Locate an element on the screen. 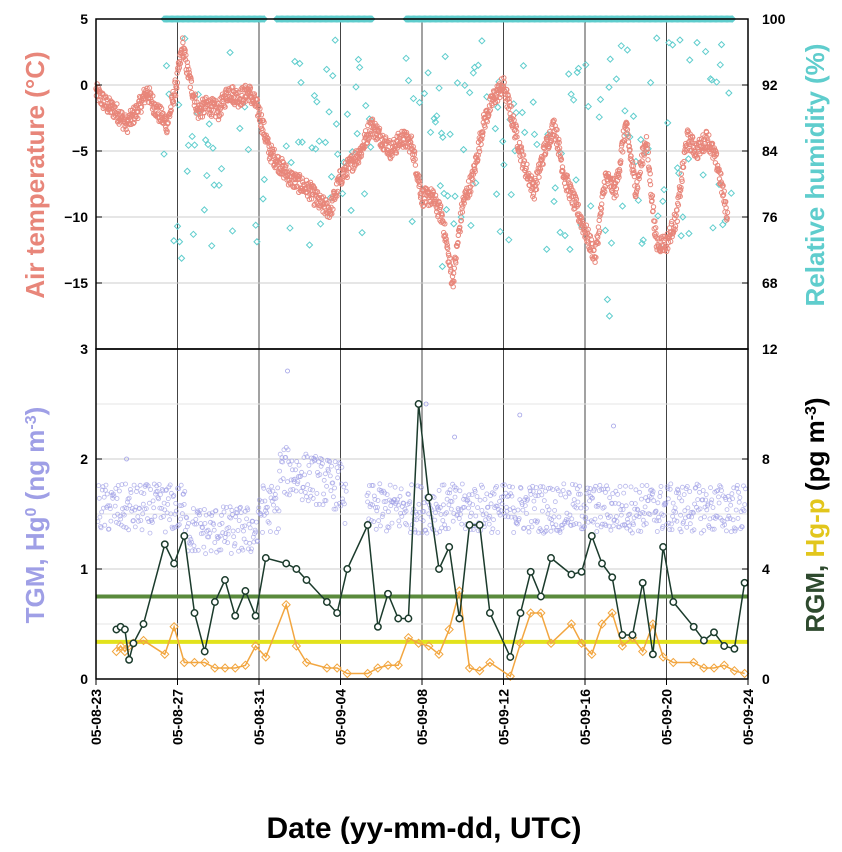  ylabel-tgm-text-1: TGM, Hg is located at coordinates (35, 569).